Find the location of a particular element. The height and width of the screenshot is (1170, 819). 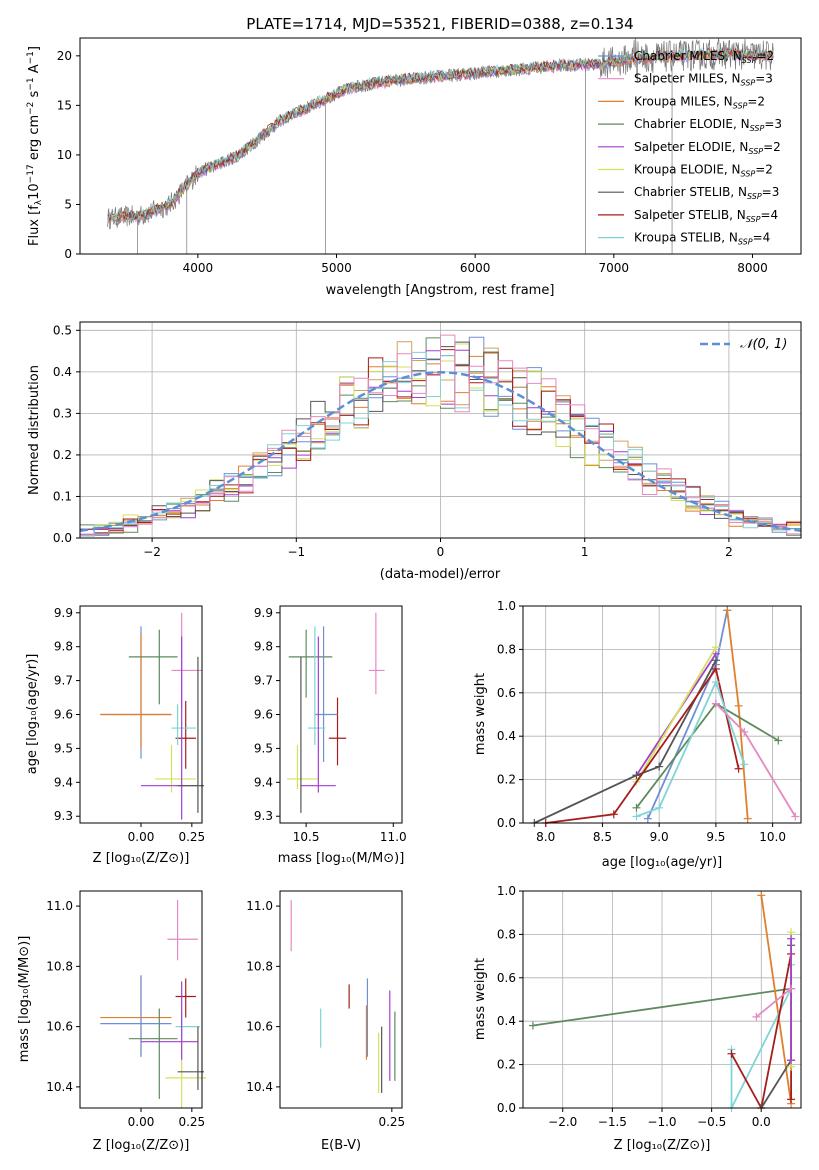

ytick-label: 9.9 is located at coordinates (263, 613).